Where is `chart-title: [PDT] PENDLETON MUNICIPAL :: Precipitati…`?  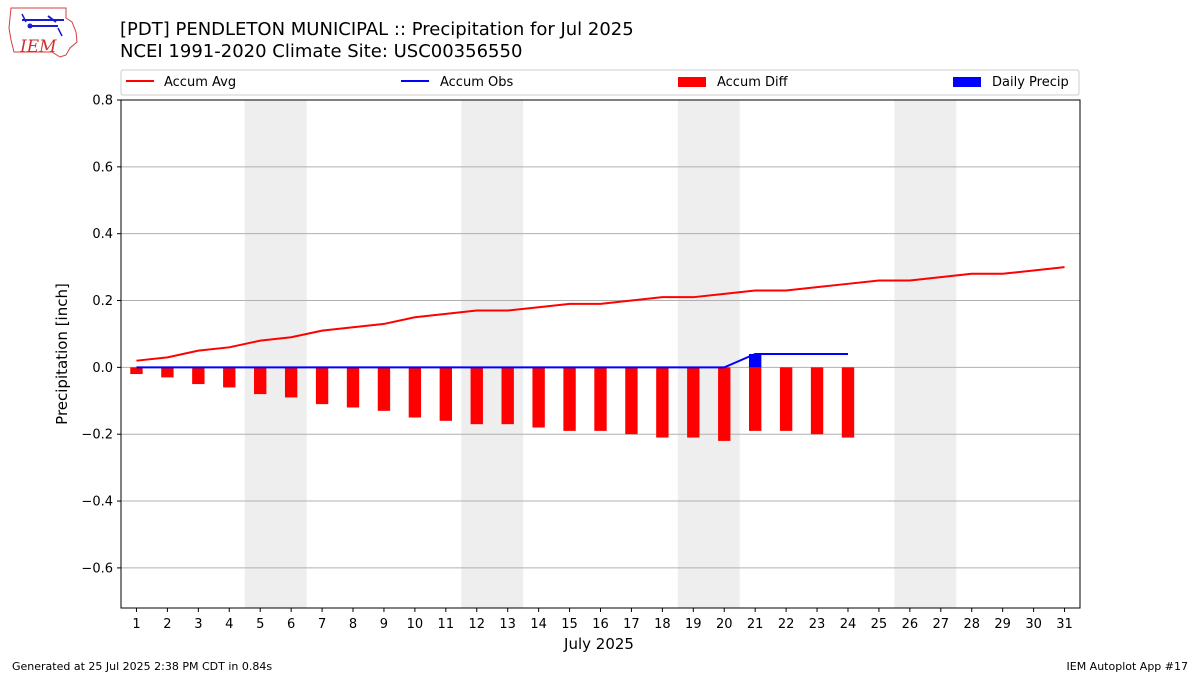
chart-title: [PDT] PENDLETON MUNICIPAL :: Precipitati… is located at coordinates (377, 29).